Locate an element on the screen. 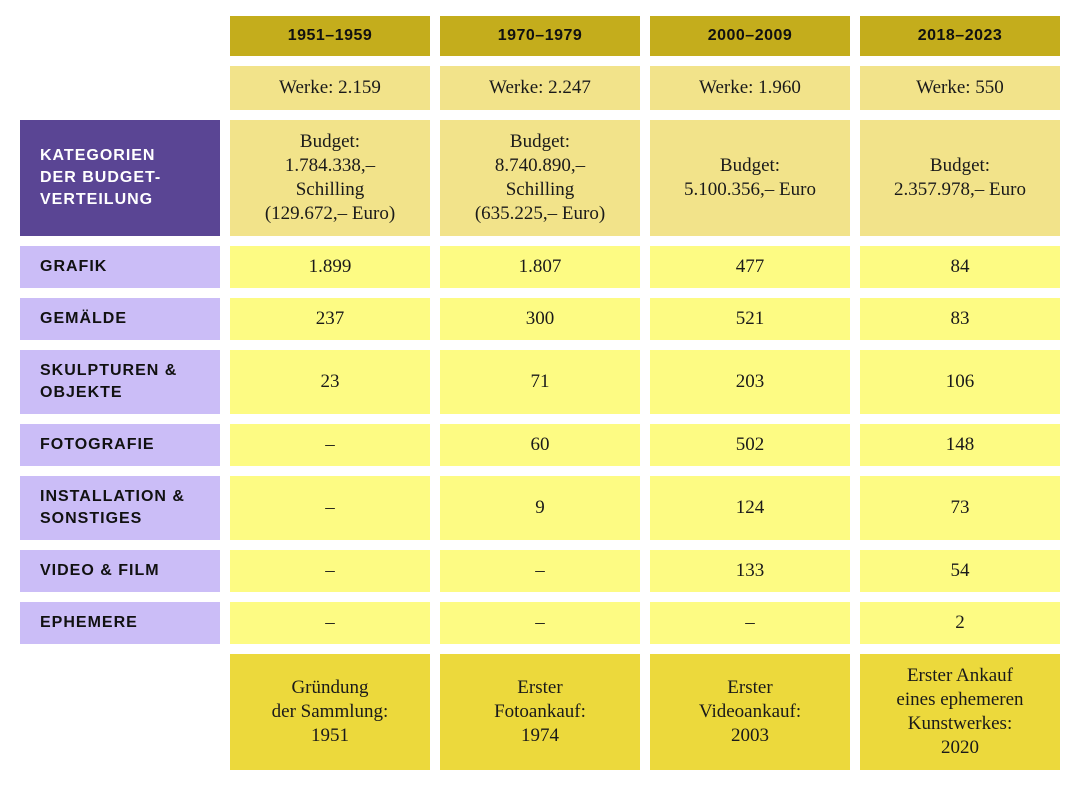  data-cell: 1.807 is located at coordinates (540, 267).